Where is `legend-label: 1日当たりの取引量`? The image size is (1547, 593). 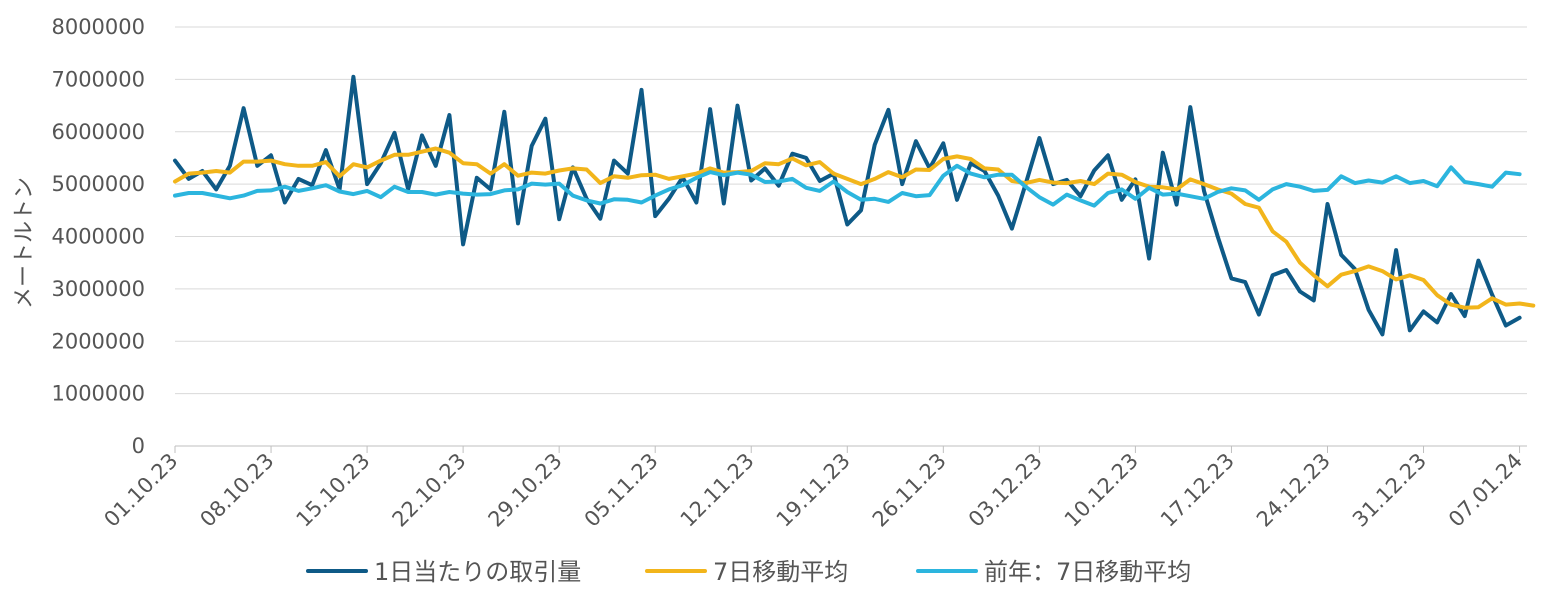
legend-label: 1日当たりの取引量 is located at coordinates (477, 572).